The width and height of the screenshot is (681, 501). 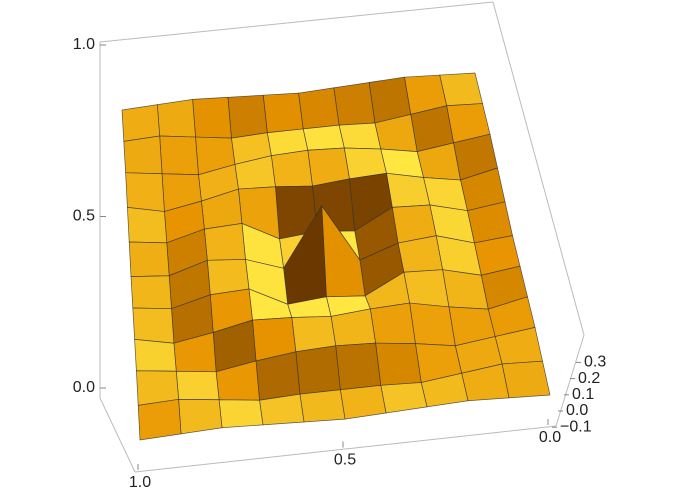 I want to click on y-tick-label: 0.0, so click(x=84, y=387).